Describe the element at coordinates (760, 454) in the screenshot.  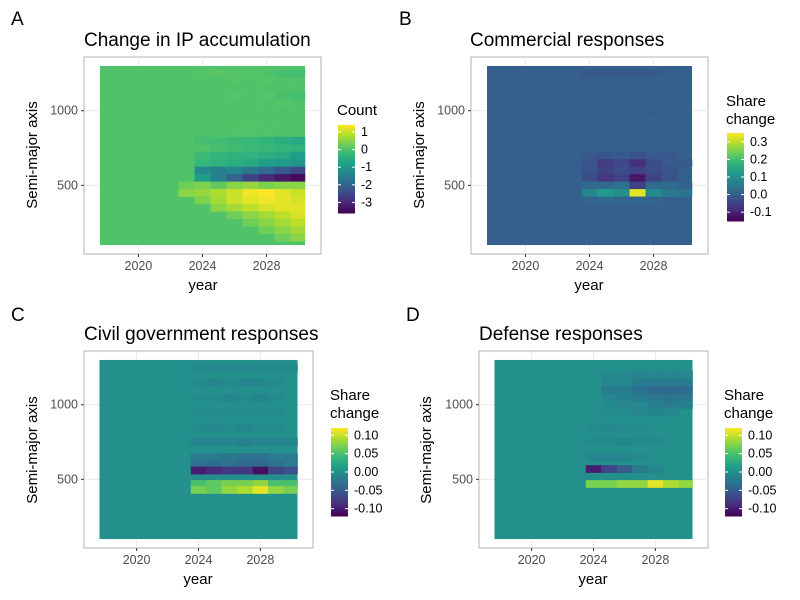
I see `legend-label: 0.05` at that location.